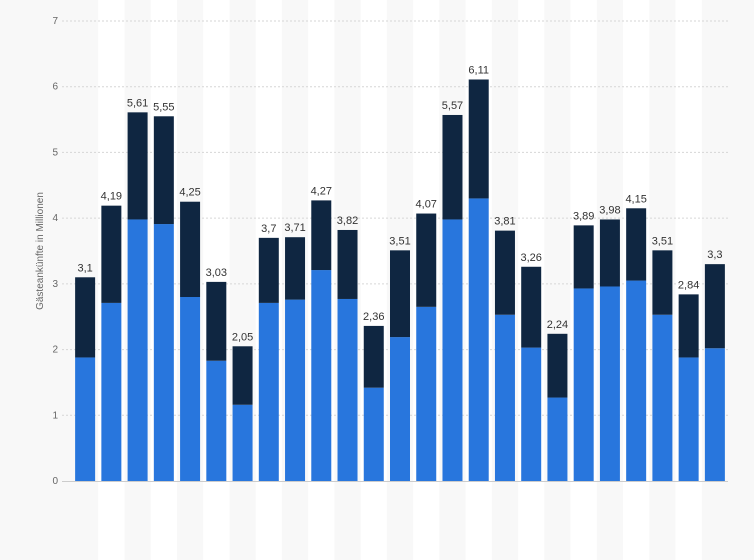  What do you see at coordinates (242, 337) in the screenshot?
I see `data-label: 2,05` at bounding box center [242, 337].